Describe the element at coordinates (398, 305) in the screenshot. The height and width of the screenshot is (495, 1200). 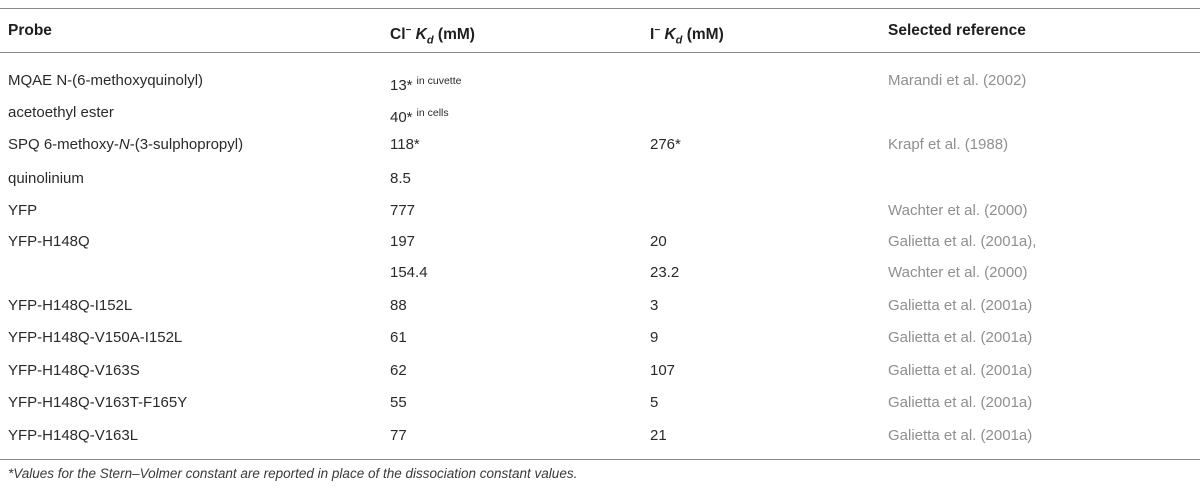
I see `cell-cl-kd: 88` at that location.